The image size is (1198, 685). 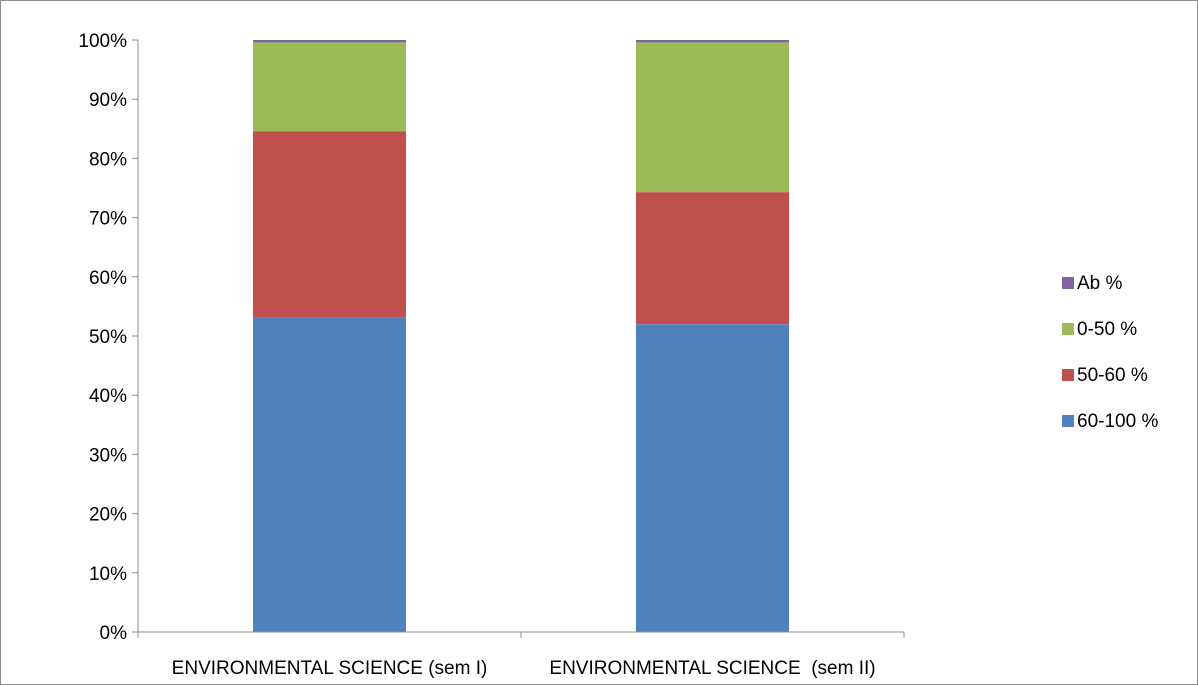 What do you see at coordinates (108, 159) in the screenshot?
I see `y-tick-label: 80%` at bounding box center [108, 159].